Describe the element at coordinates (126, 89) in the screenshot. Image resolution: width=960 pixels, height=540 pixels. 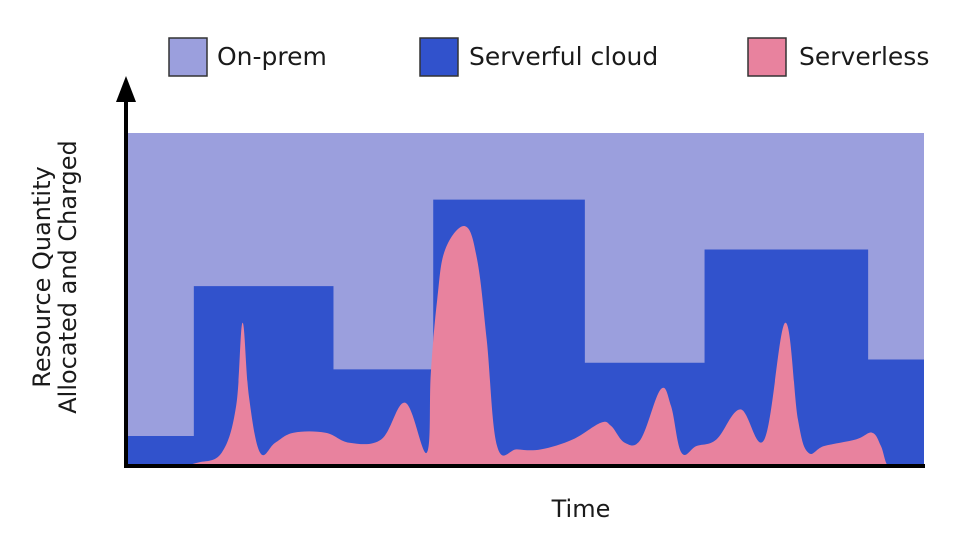
I see `y-axis-arrow-icon` at that location.